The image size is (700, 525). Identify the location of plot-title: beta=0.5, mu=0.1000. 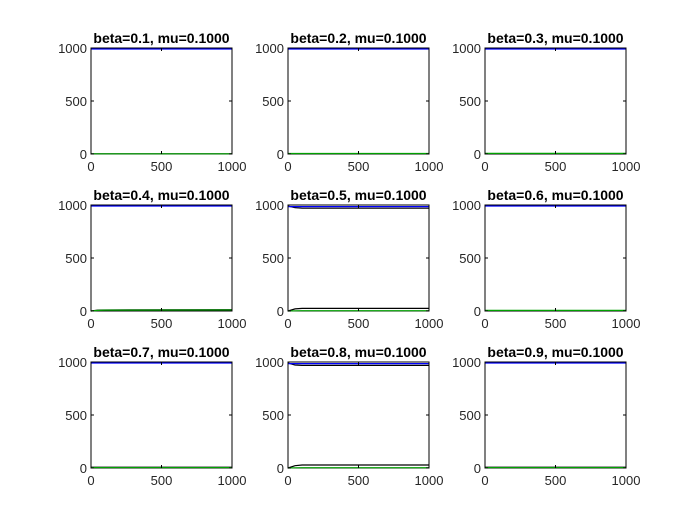
(358, 195).